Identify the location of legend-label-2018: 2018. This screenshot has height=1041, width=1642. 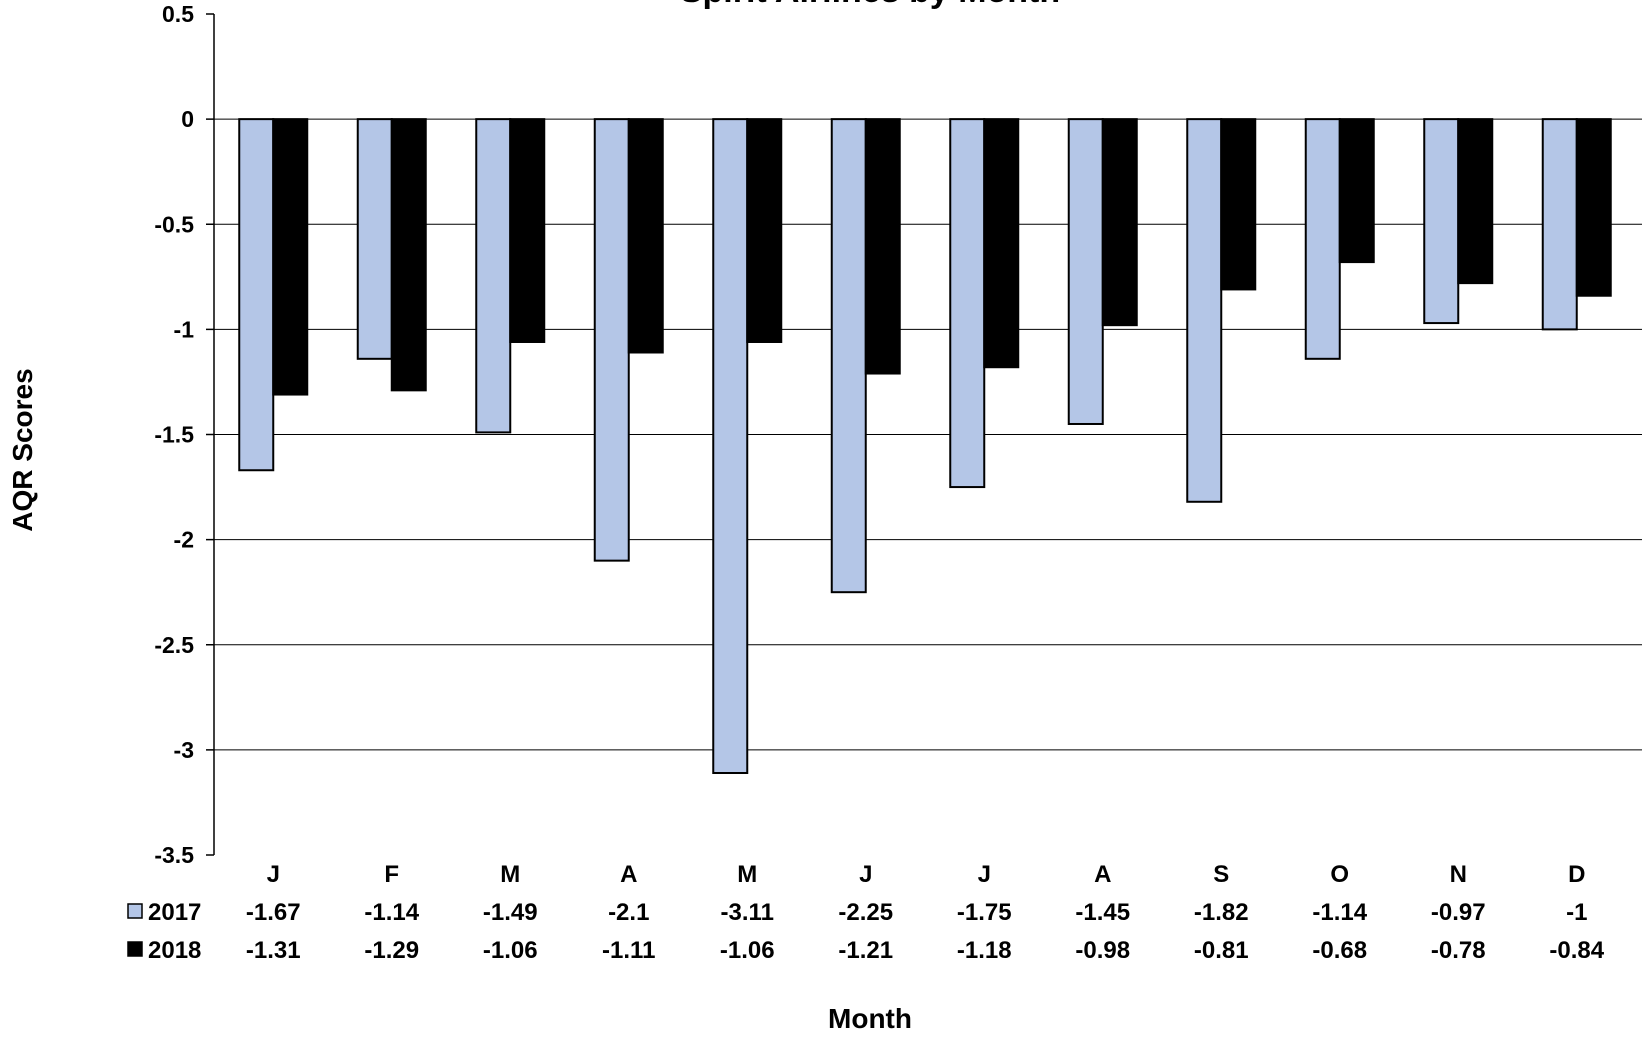
(174, 950).